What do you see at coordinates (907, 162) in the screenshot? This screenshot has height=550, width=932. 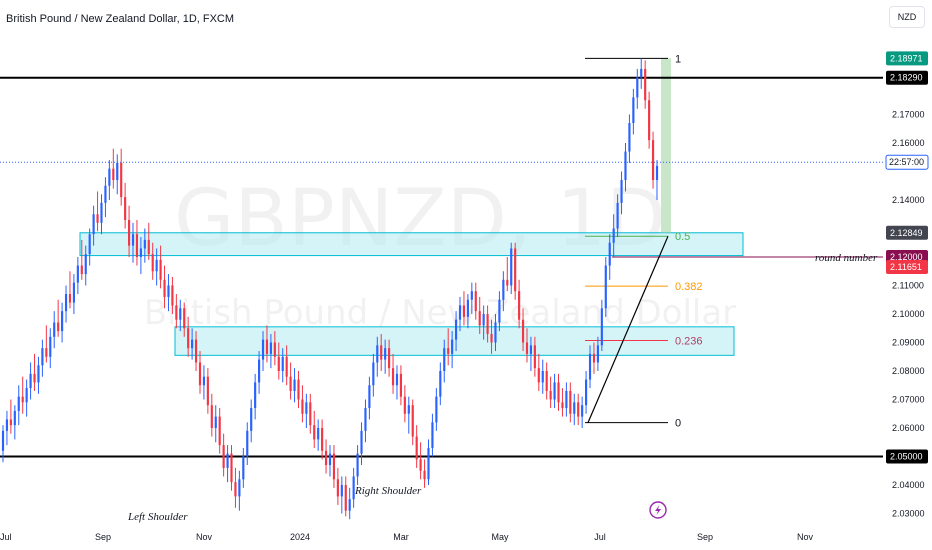 I see `price-tag-3: 22:57:00` at bounding box center [907, 162].